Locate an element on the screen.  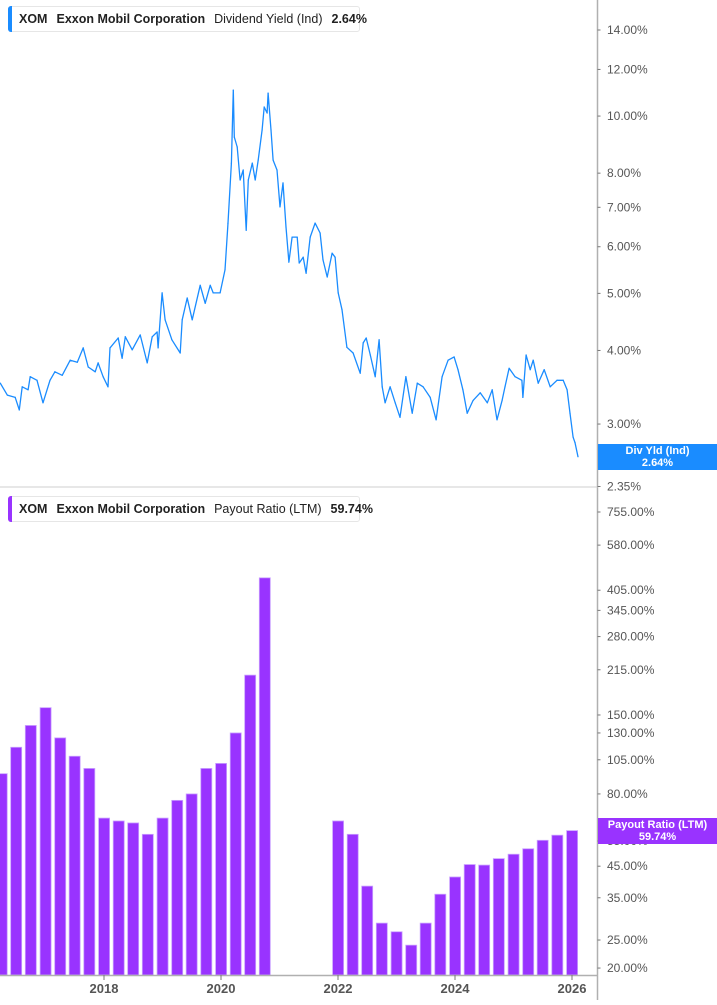
legend-company: Exxon Mobil Corporation is located at coordinates (131, 19).